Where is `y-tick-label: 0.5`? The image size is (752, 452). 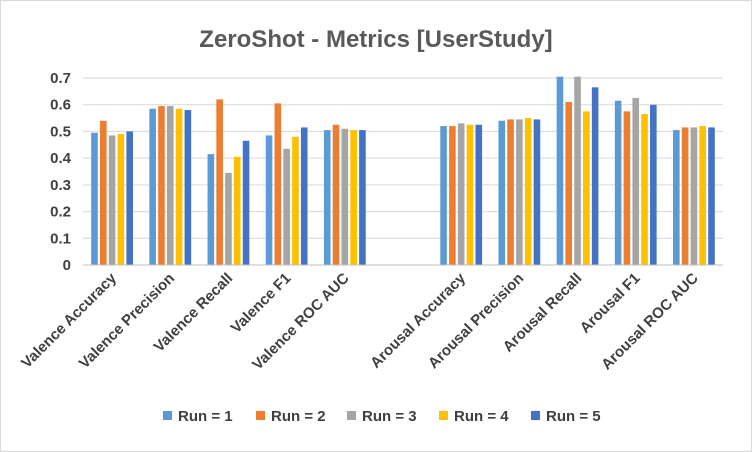
y-tick-label: 0.5 is located at coordinates (60, 131).